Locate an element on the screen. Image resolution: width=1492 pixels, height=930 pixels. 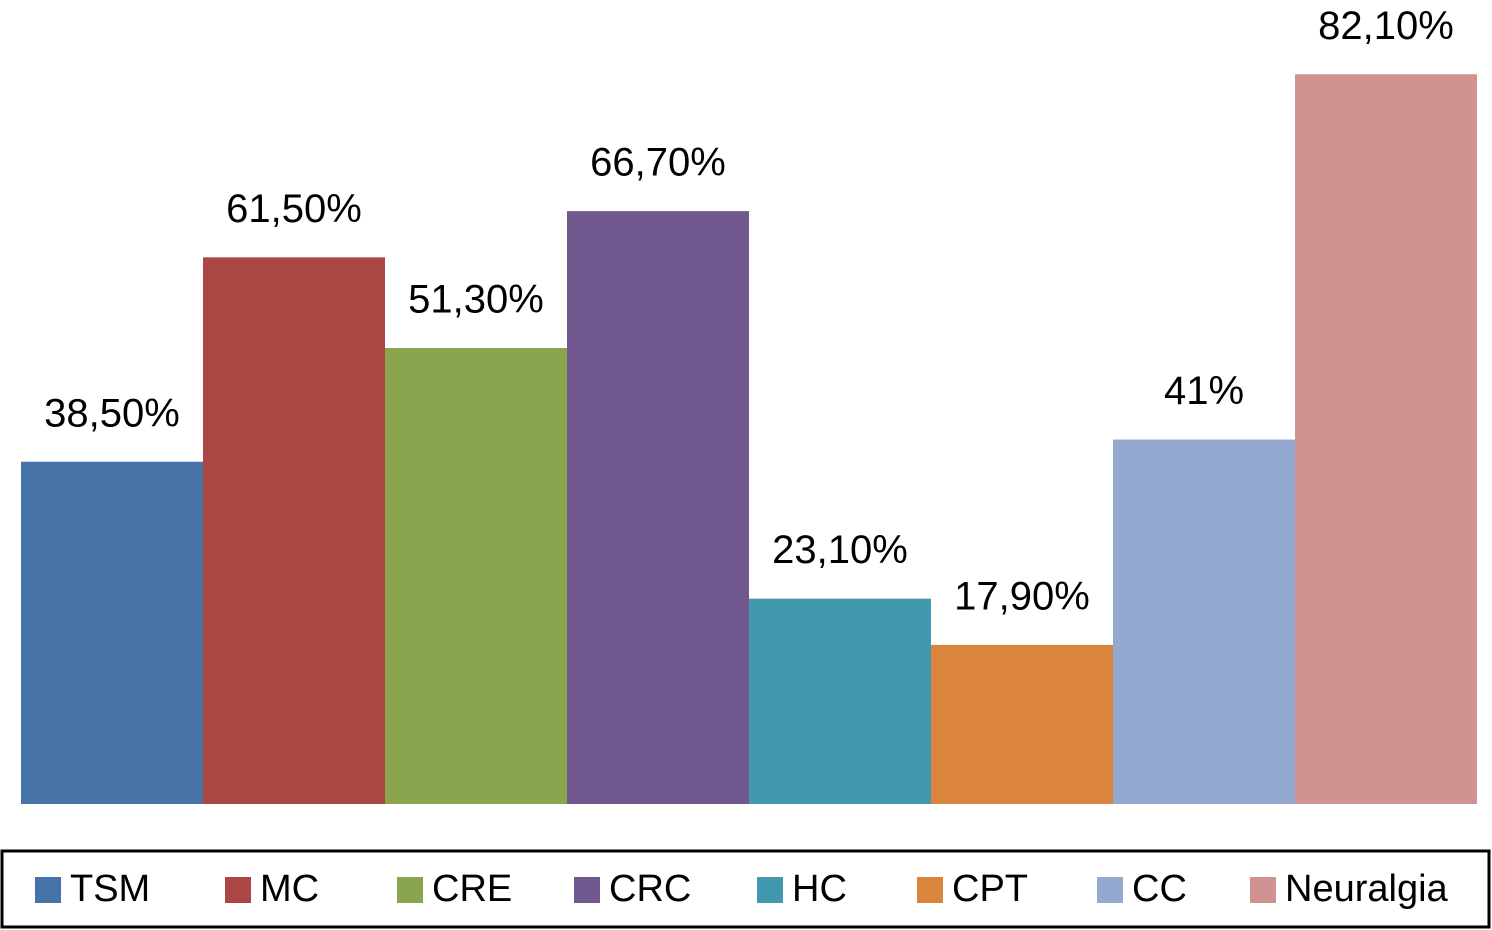
data-label: 17,90% is located at coordinates (1022, 596).